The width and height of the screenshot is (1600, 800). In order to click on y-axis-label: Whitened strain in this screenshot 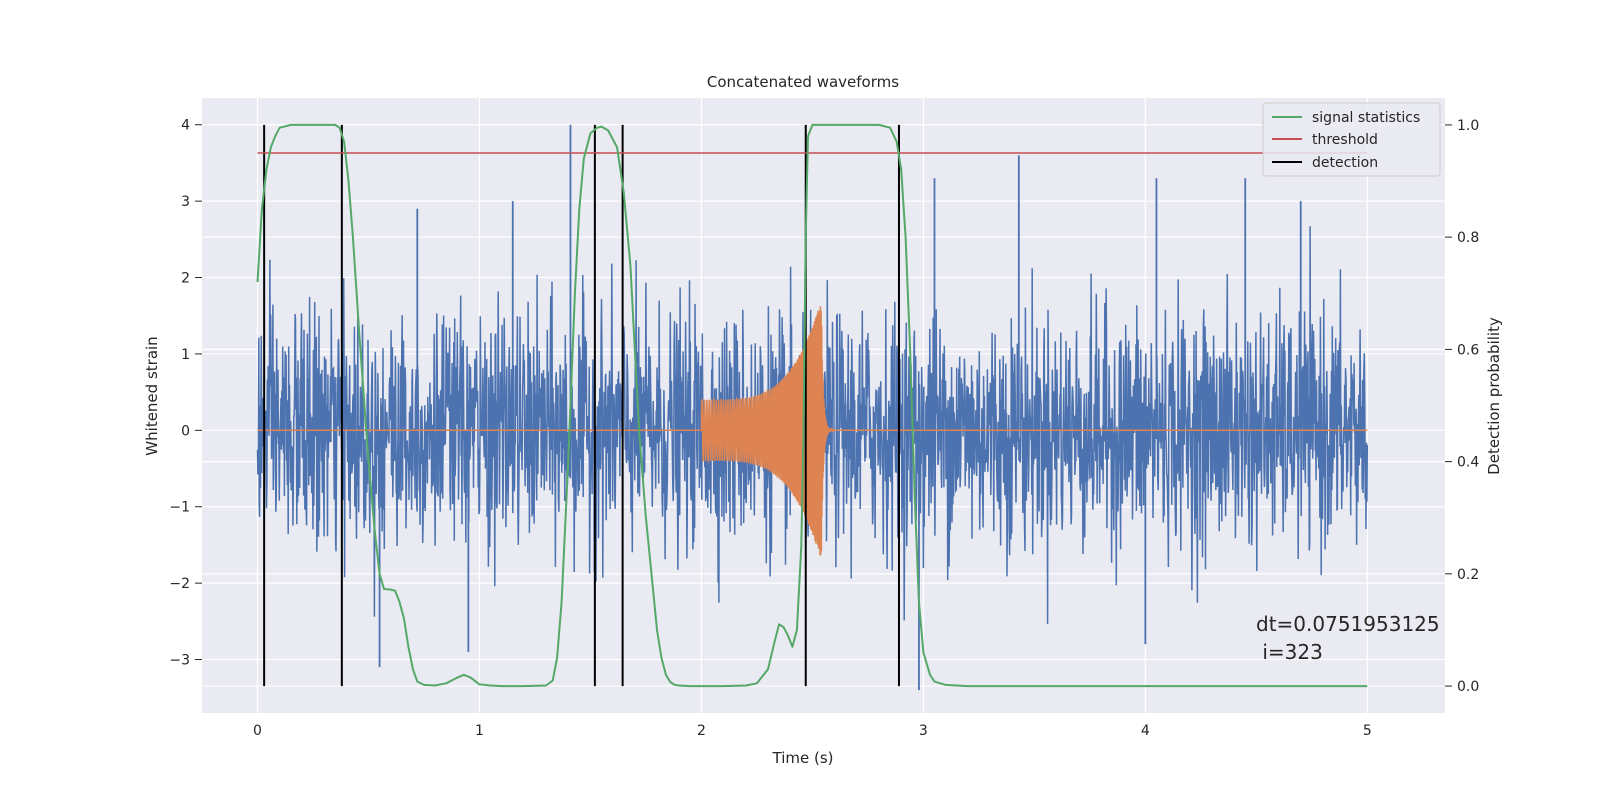, I will do `click(152, 395)`.